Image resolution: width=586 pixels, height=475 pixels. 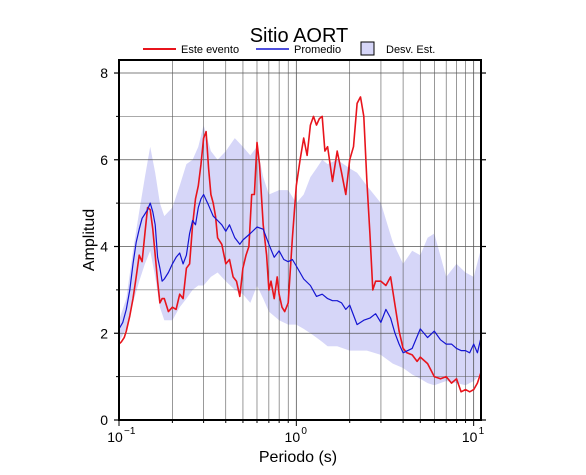 I want to click on y-tick-label: 6, so click(x=104, y=160).